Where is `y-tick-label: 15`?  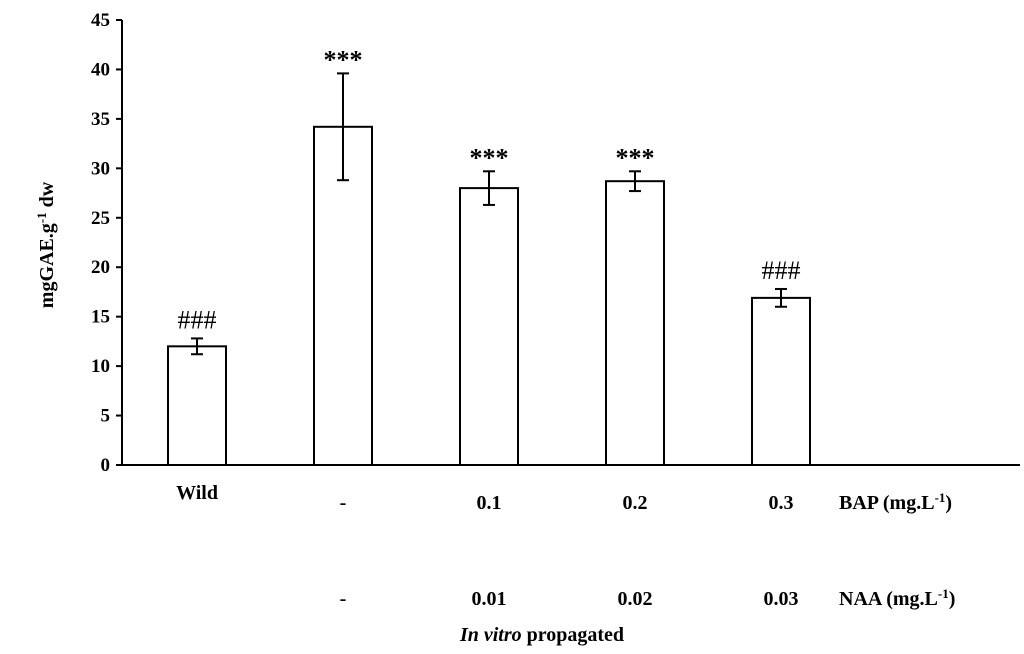 y-tick-label: 15 is located at coordinates (100, 317).